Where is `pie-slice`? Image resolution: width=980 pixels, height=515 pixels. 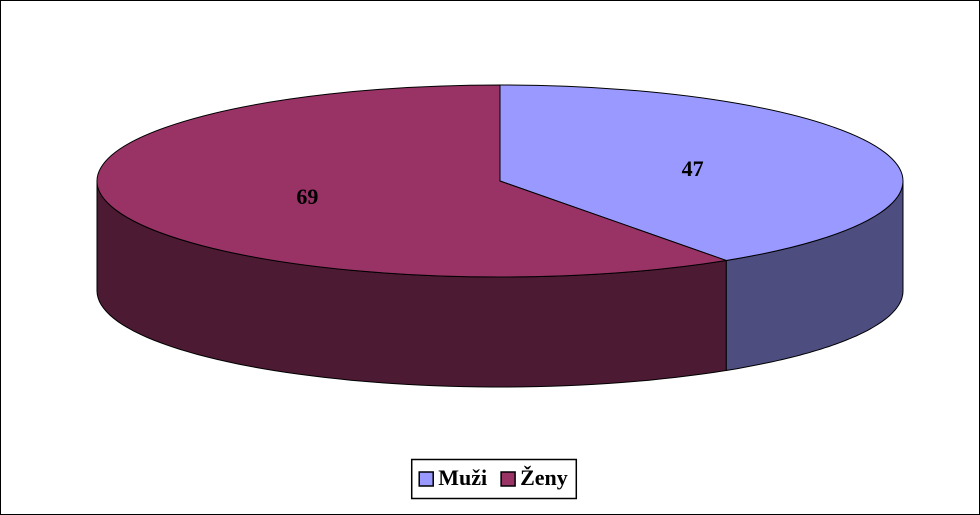 pie-slice is located at coordinates (701, 172).